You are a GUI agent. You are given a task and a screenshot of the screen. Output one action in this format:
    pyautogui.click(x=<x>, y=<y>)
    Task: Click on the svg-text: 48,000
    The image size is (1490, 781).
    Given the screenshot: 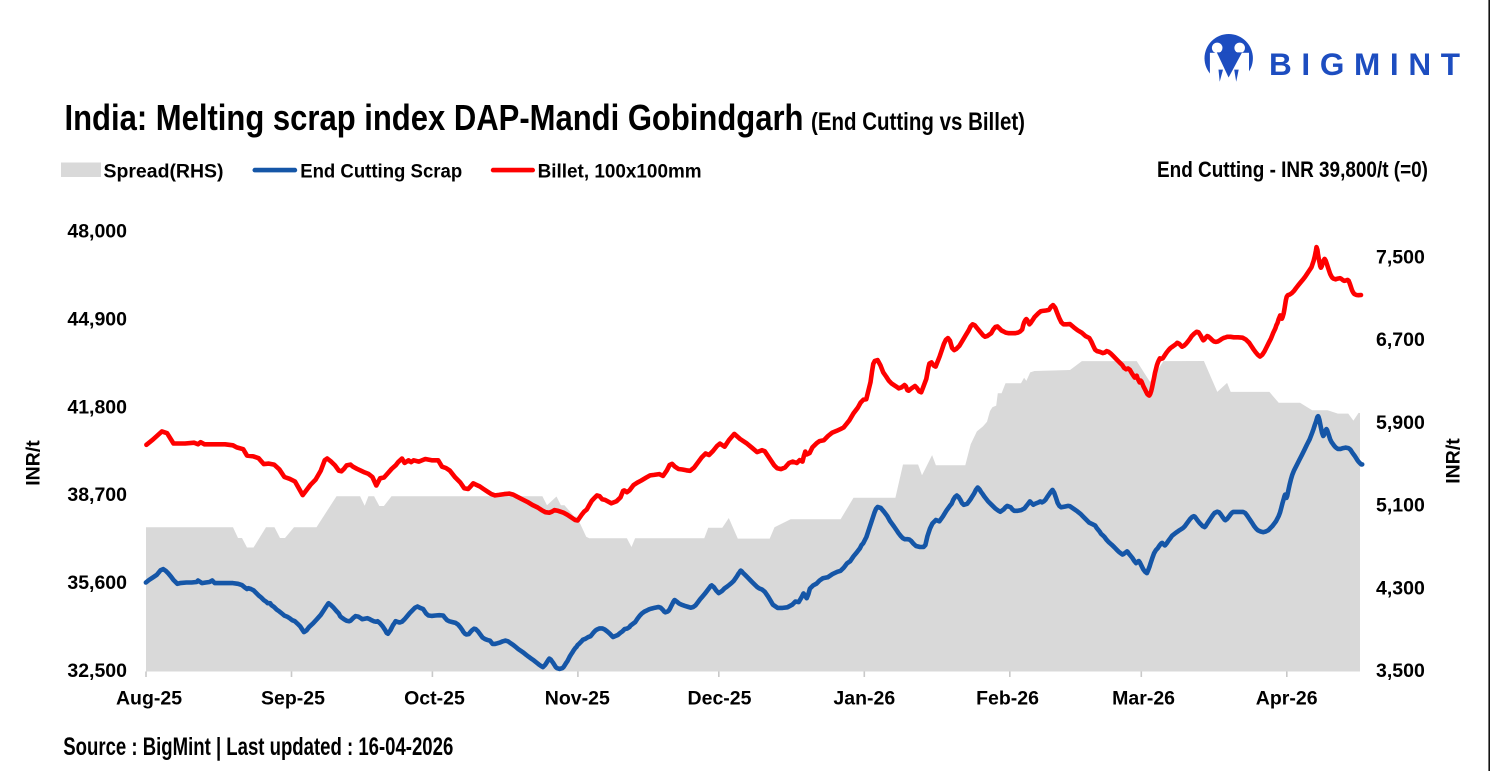 What is the action you would take?
    pyautogui.click(x=97, y=232)
    